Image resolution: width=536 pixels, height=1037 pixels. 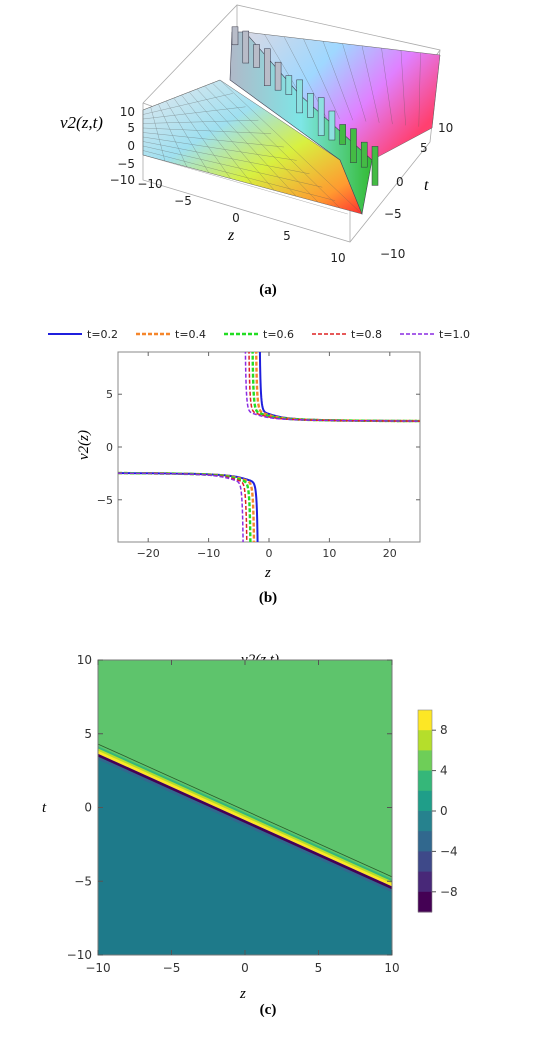 I want to click on series-lines, so click(x=269, y=447).